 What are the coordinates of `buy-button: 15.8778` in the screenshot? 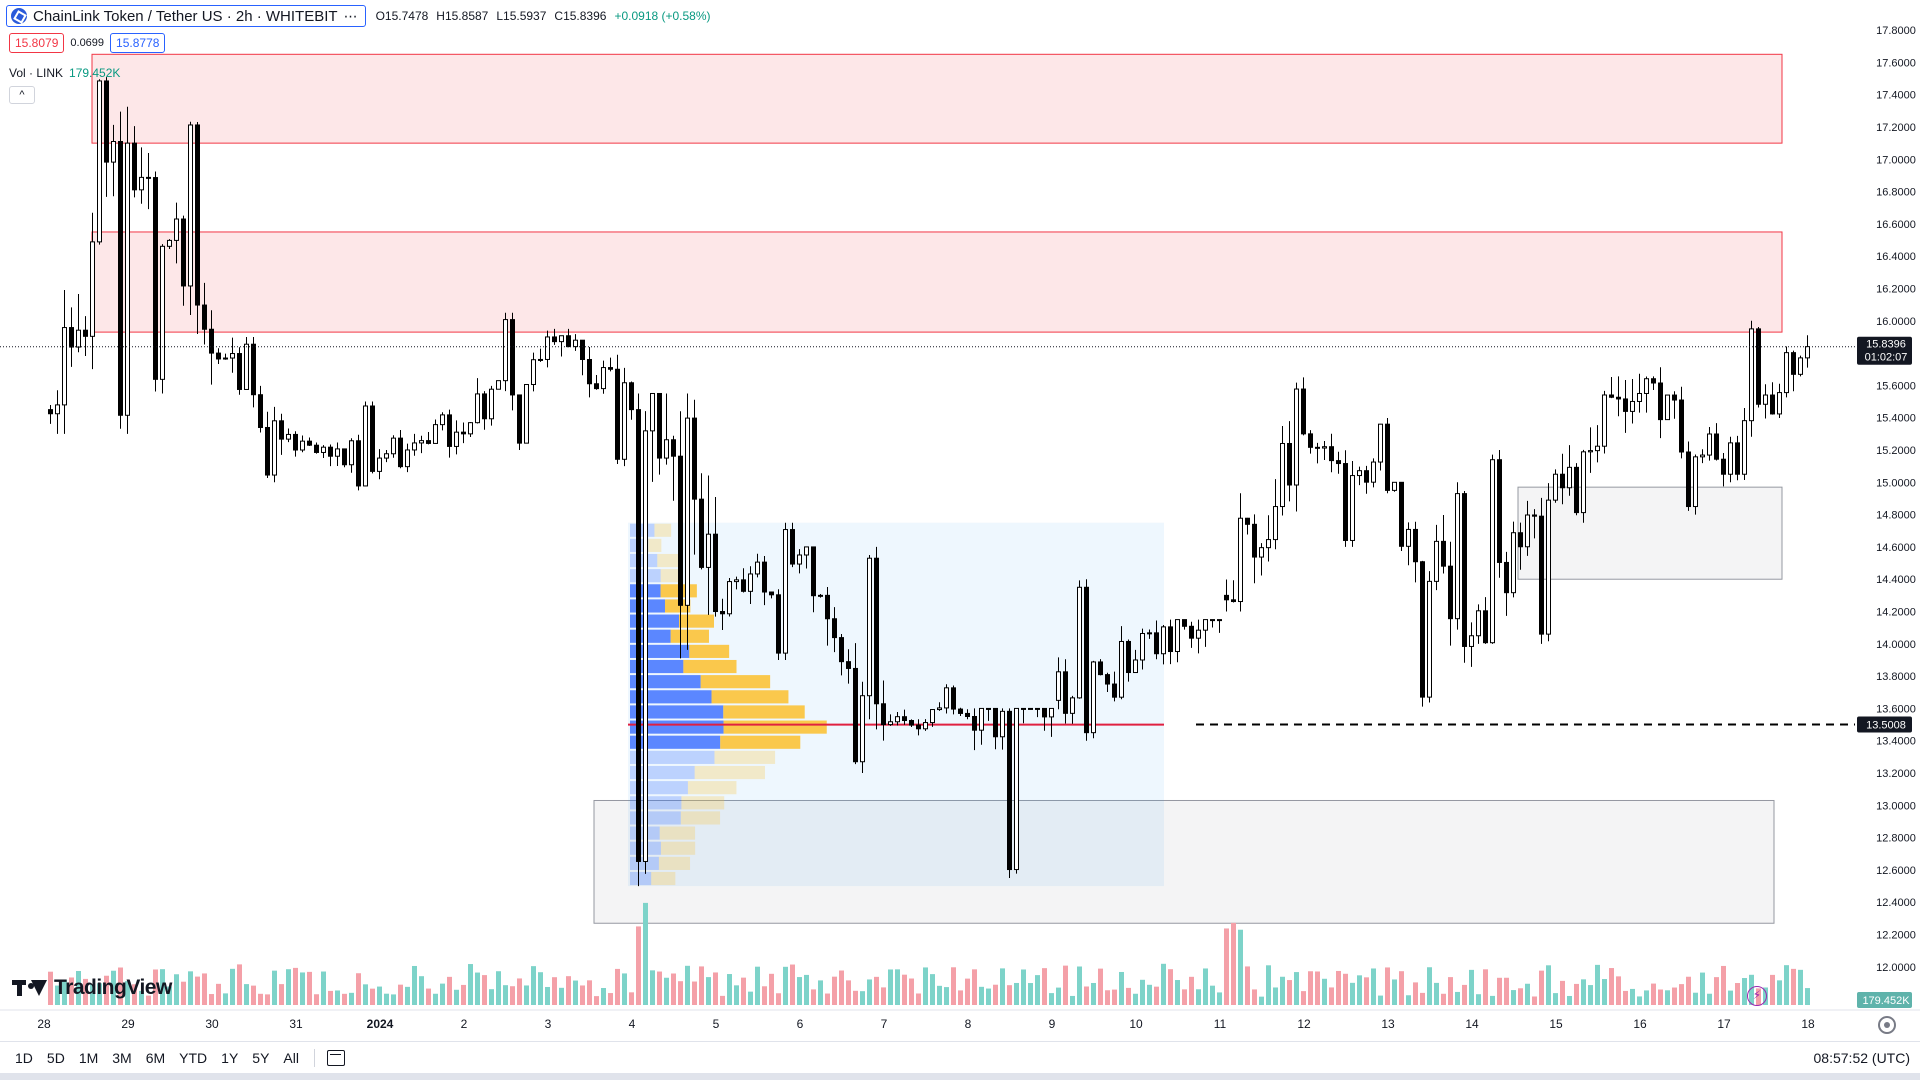 It's located at (138, 43).